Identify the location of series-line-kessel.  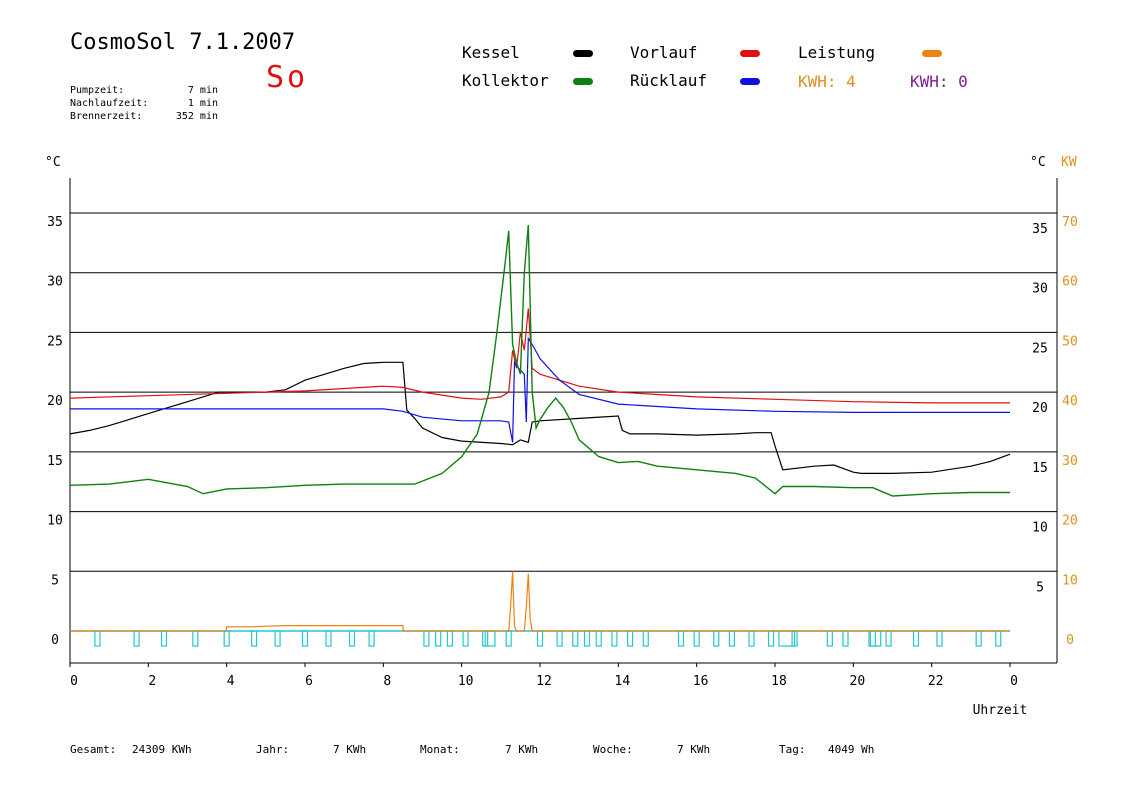
(540, 417).